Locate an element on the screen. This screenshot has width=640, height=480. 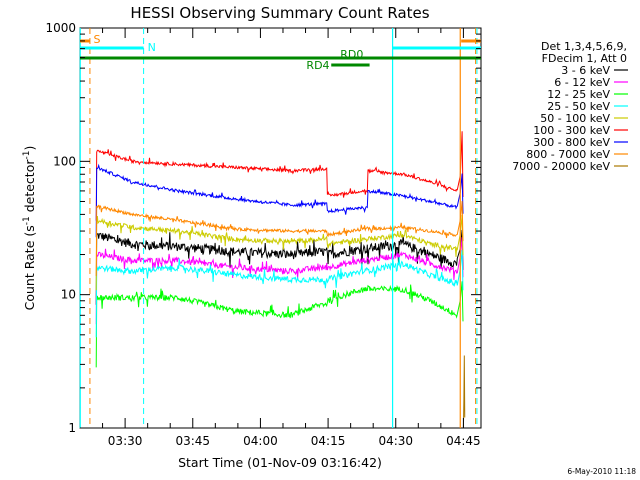
legend-entry: 300 - 800 keV is located at coordinates (571, 142).